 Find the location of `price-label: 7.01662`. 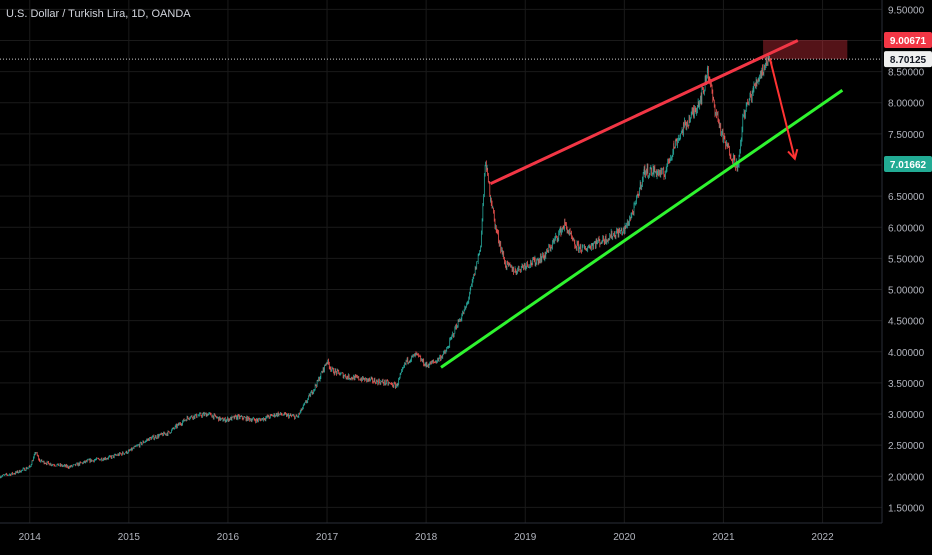

price-label: 7.01662 is located at coordinates (908, 165).